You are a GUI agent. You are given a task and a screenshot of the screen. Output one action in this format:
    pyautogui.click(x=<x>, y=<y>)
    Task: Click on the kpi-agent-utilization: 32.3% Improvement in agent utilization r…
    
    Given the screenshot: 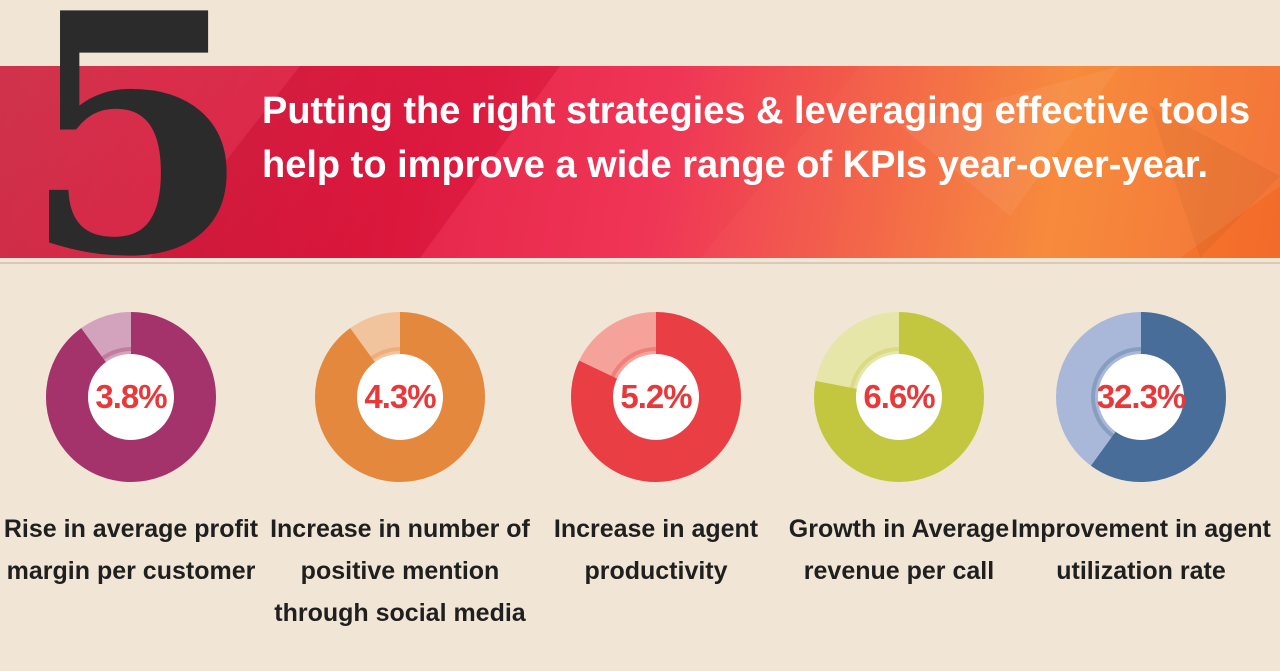 What is the action you would take?
    pyautogui.click(x=1141, y=452)
    